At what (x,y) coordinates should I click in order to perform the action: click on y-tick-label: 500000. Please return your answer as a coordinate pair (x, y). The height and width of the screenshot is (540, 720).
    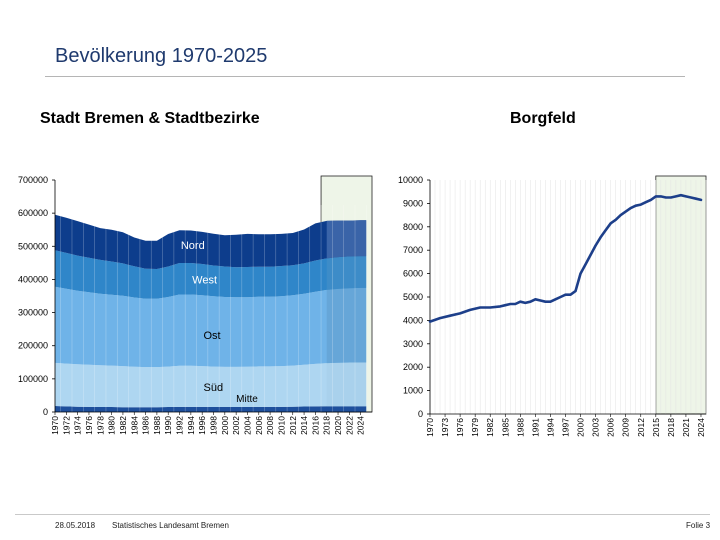
    Looking at the image, I should click on (33, 246).